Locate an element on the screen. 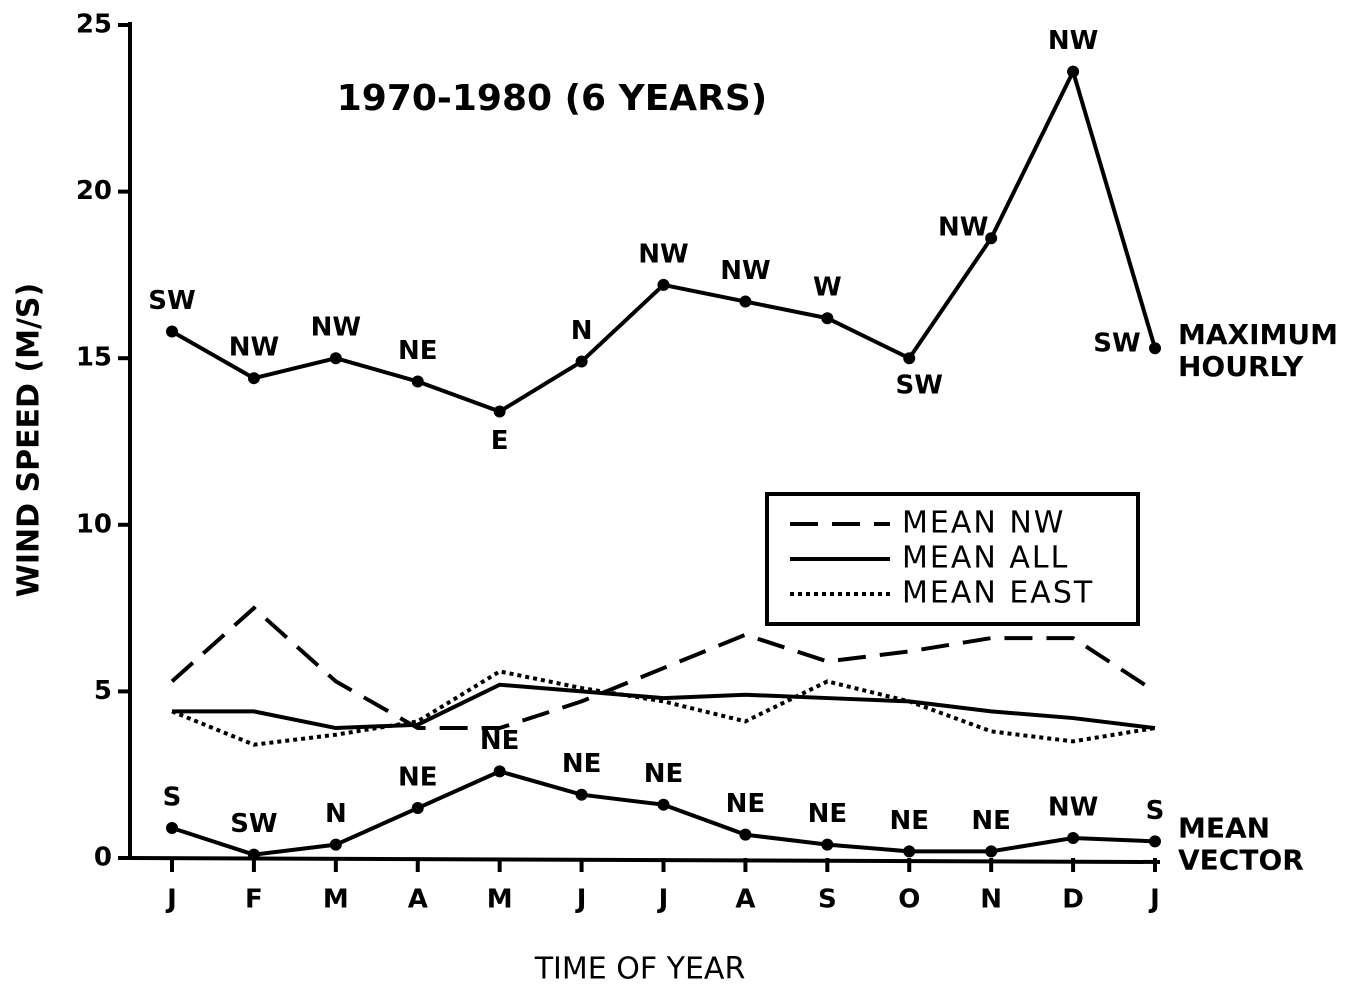  x-tick-label: O is located at coordinates (909, 900).